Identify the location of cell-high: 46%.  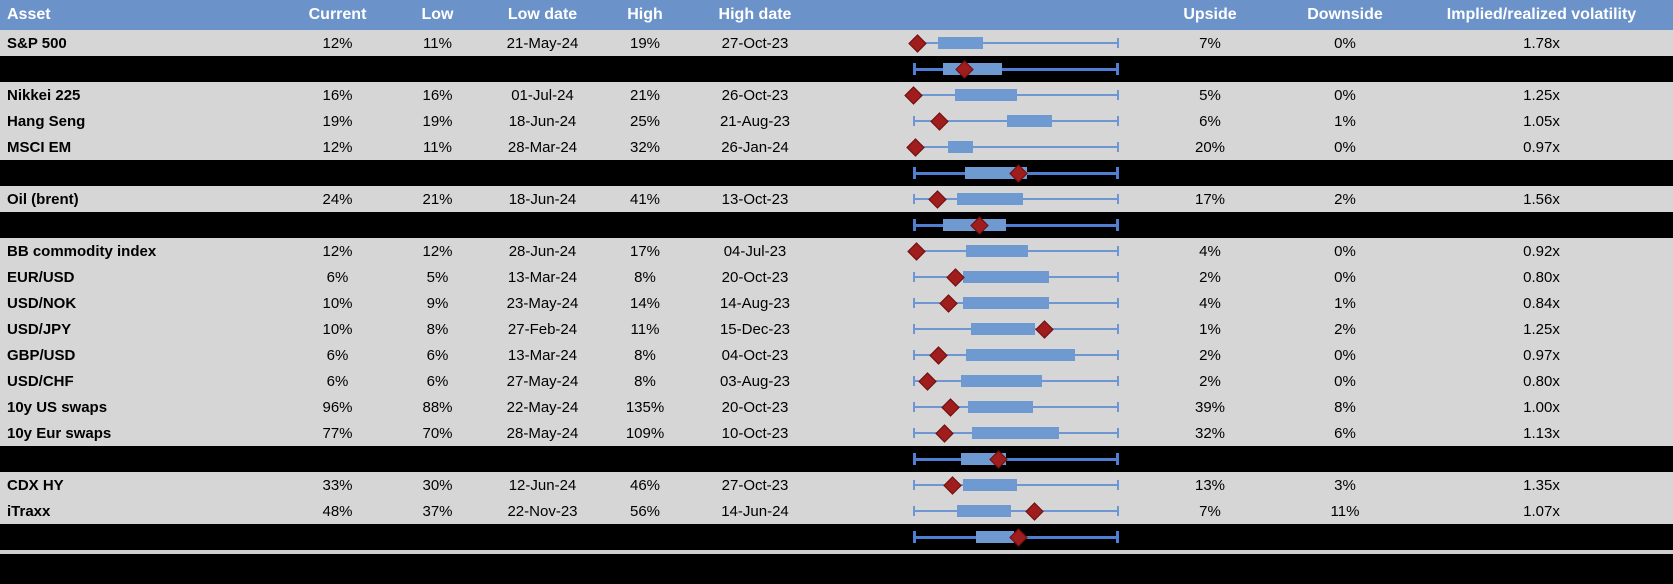
(645, 485).